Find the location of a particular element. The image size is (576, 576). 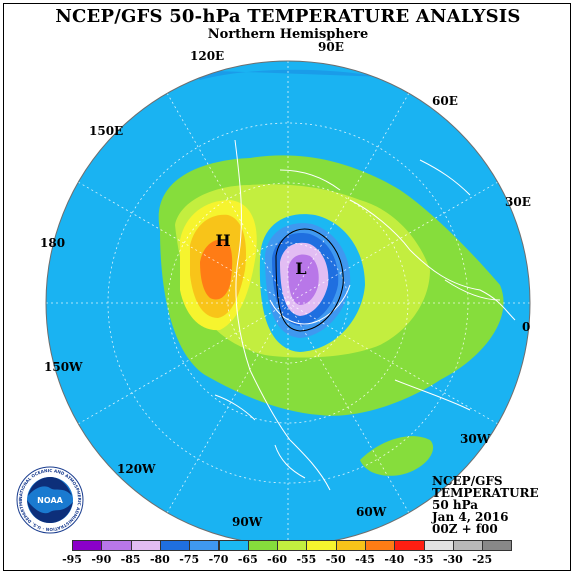

legend-label: -70 is located at coordinates (218, 559).